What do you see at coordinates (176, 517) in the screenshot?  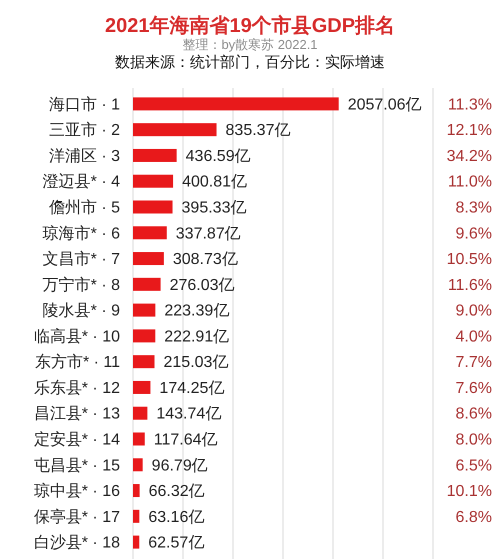 I see `value-label: 63.16亿` at bounding box center [176, 517].